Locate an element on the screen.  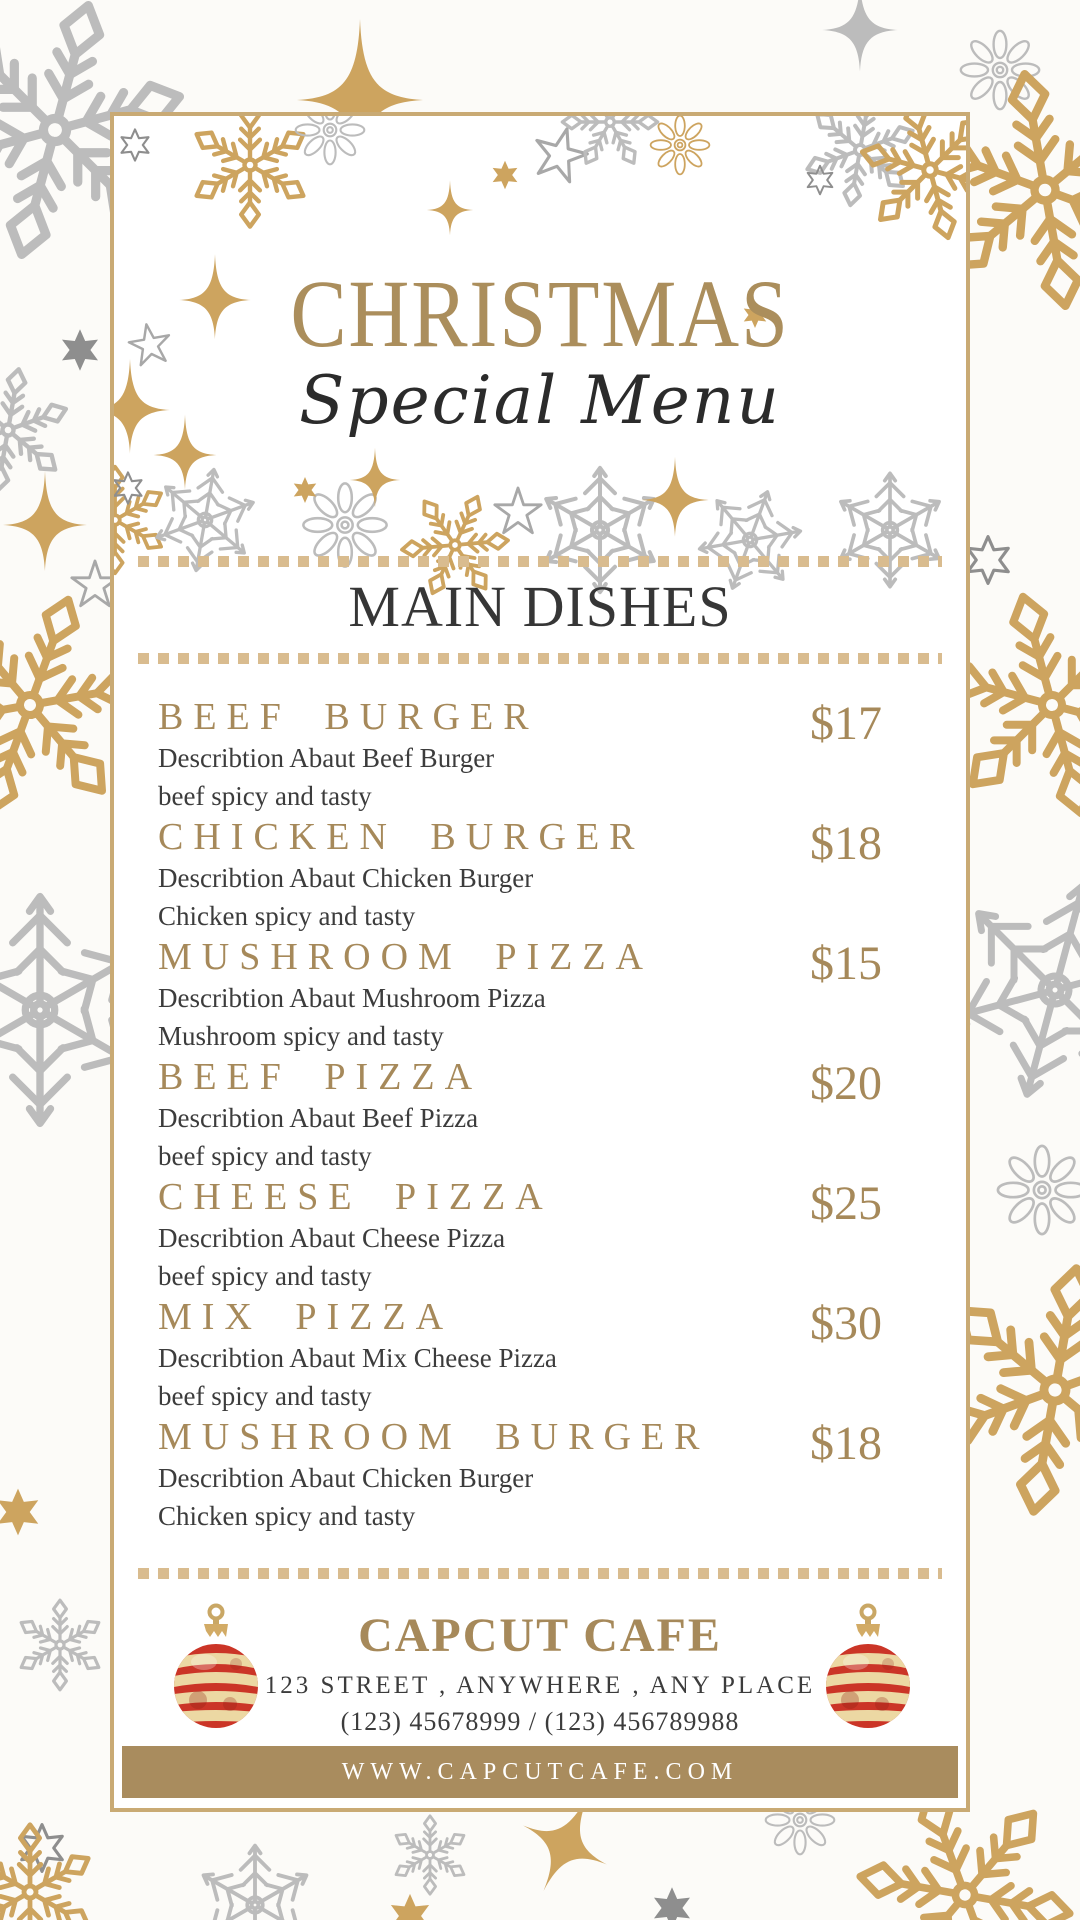
menu-item-name: BEEF PIZZA is located at coordinates (320, 1077).